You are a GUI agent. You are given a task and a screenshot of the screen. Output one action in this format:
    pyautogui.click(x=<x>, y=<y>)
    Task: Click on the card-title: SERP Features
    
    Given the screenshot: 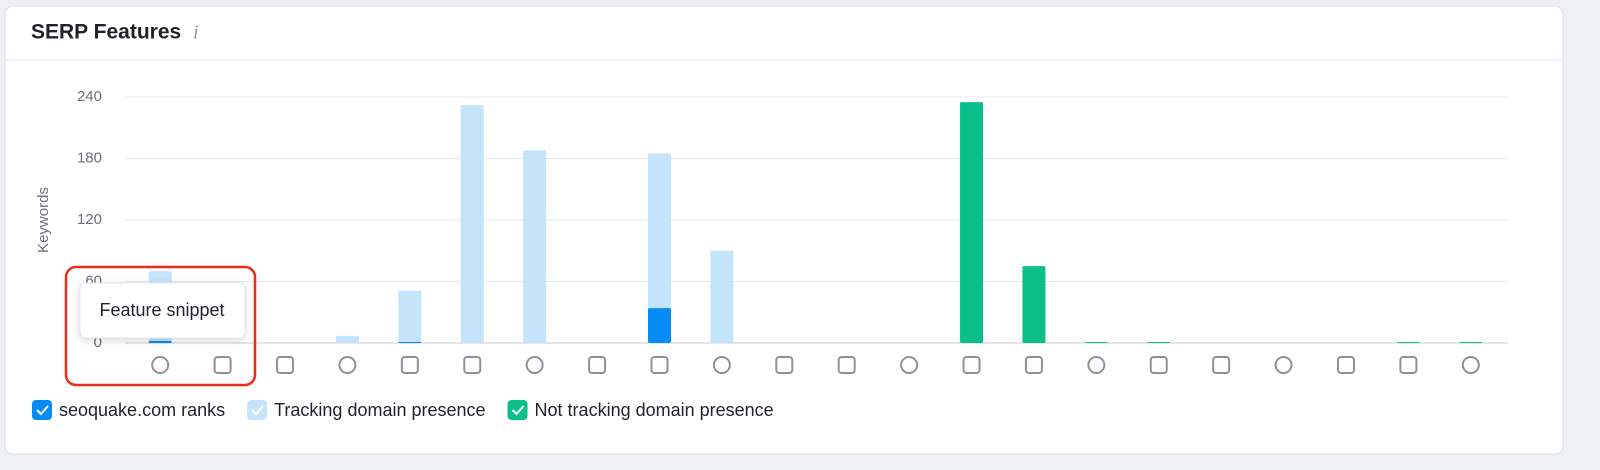 What is the action you would take?
    pyautogui.click(x=106, y=32)
    